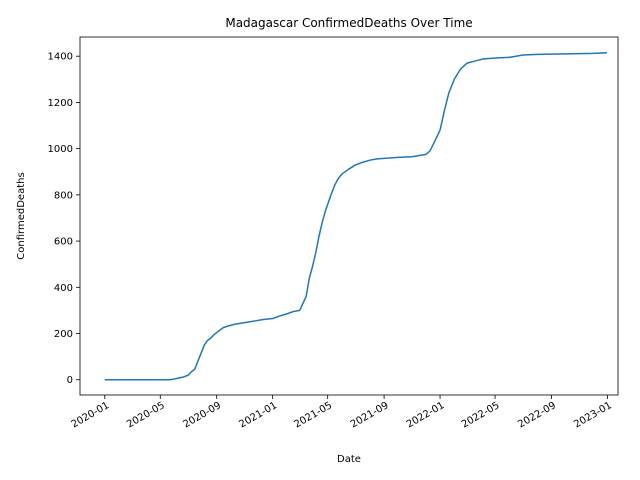 Image resolution: width=640 pixels, height=480 pixels. Describe the element at coordinates (426, 415) in the screenshot. I see `x-tick-label: 2022-01` at that location.